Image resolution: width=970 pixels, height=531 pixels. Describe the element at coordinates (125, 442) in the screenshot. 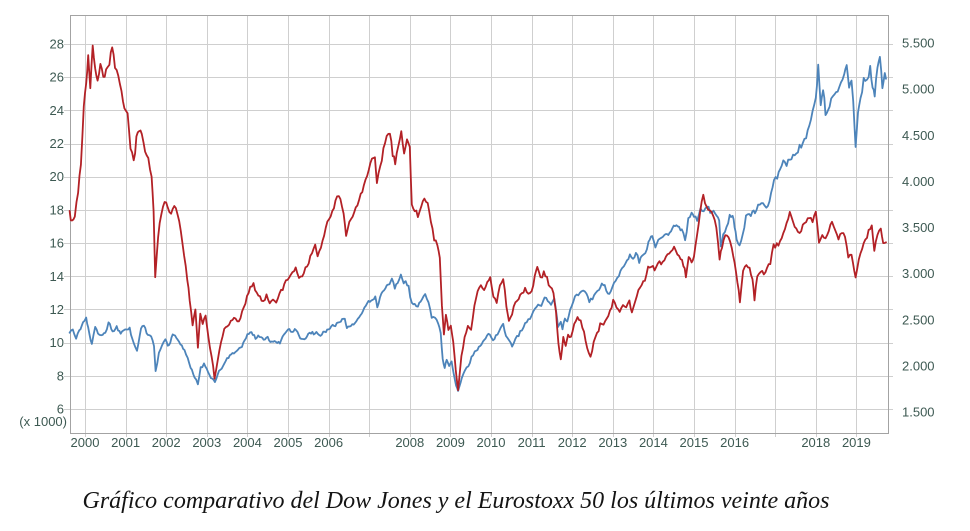

I see `x-axis-tick-label: 2001` at that location.